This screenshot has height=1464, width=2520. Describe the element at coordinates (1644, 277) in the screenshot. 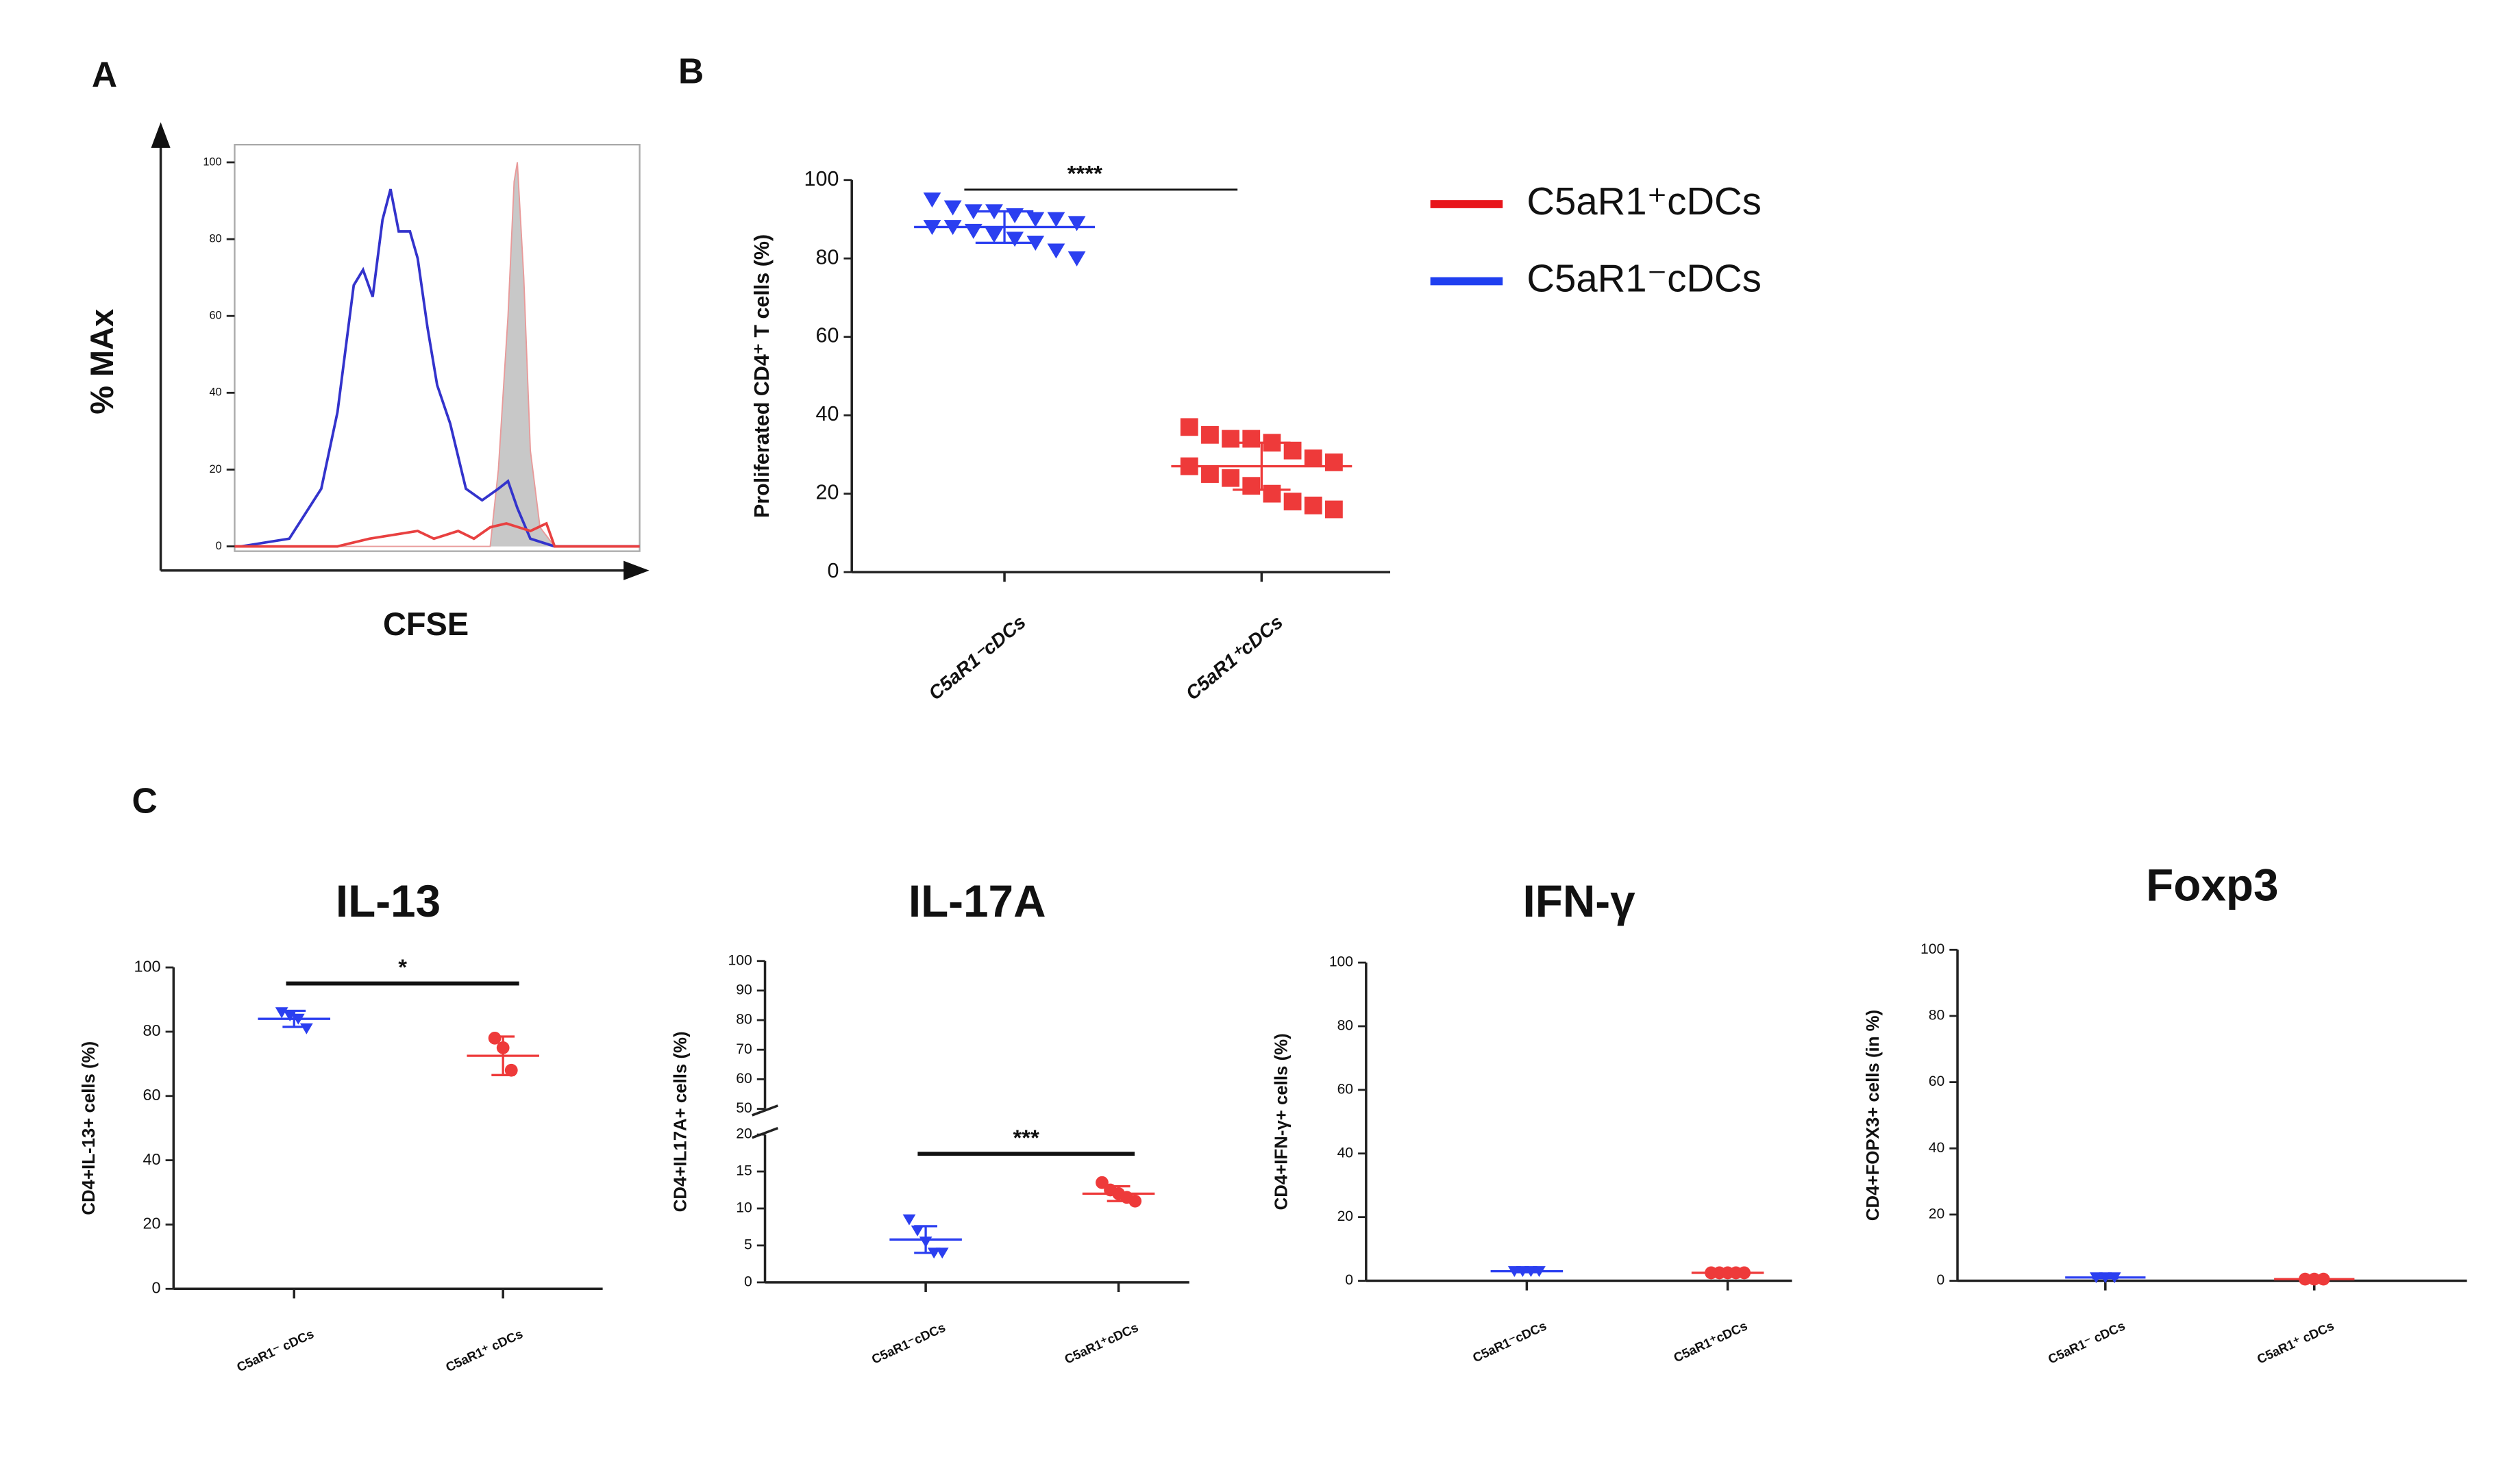

I see `legend-label: C5aR1⁻cDCs` at that location.